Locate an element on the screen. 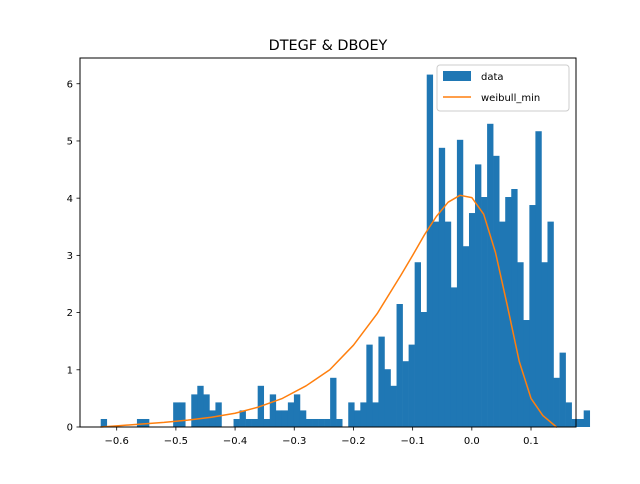  x-tick-label: −0.4 is located at coordinates (235, 441).